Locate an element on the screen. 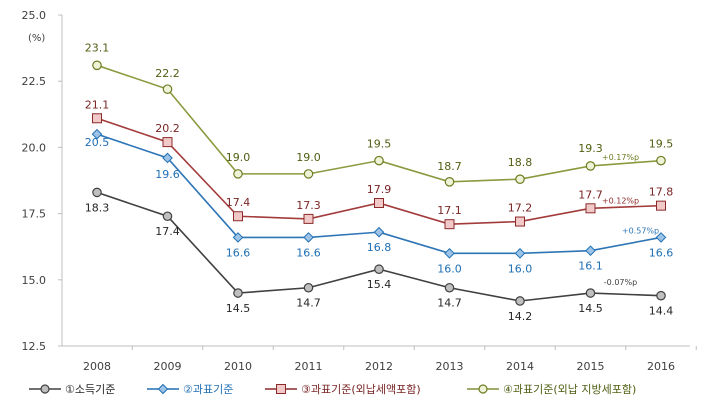  y-tick-label: 20.0 is located at coordinates (34, 147).